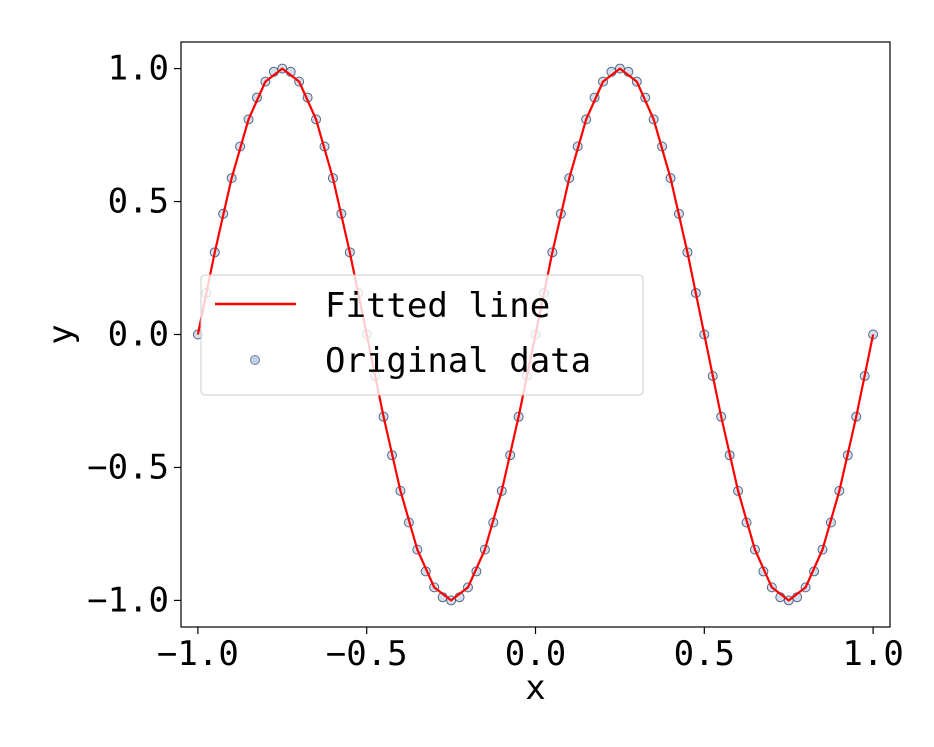  I want to click on y-axis-ticks: −1.0 −0.5 0.0 0.5 1.0, so click(134, 334).